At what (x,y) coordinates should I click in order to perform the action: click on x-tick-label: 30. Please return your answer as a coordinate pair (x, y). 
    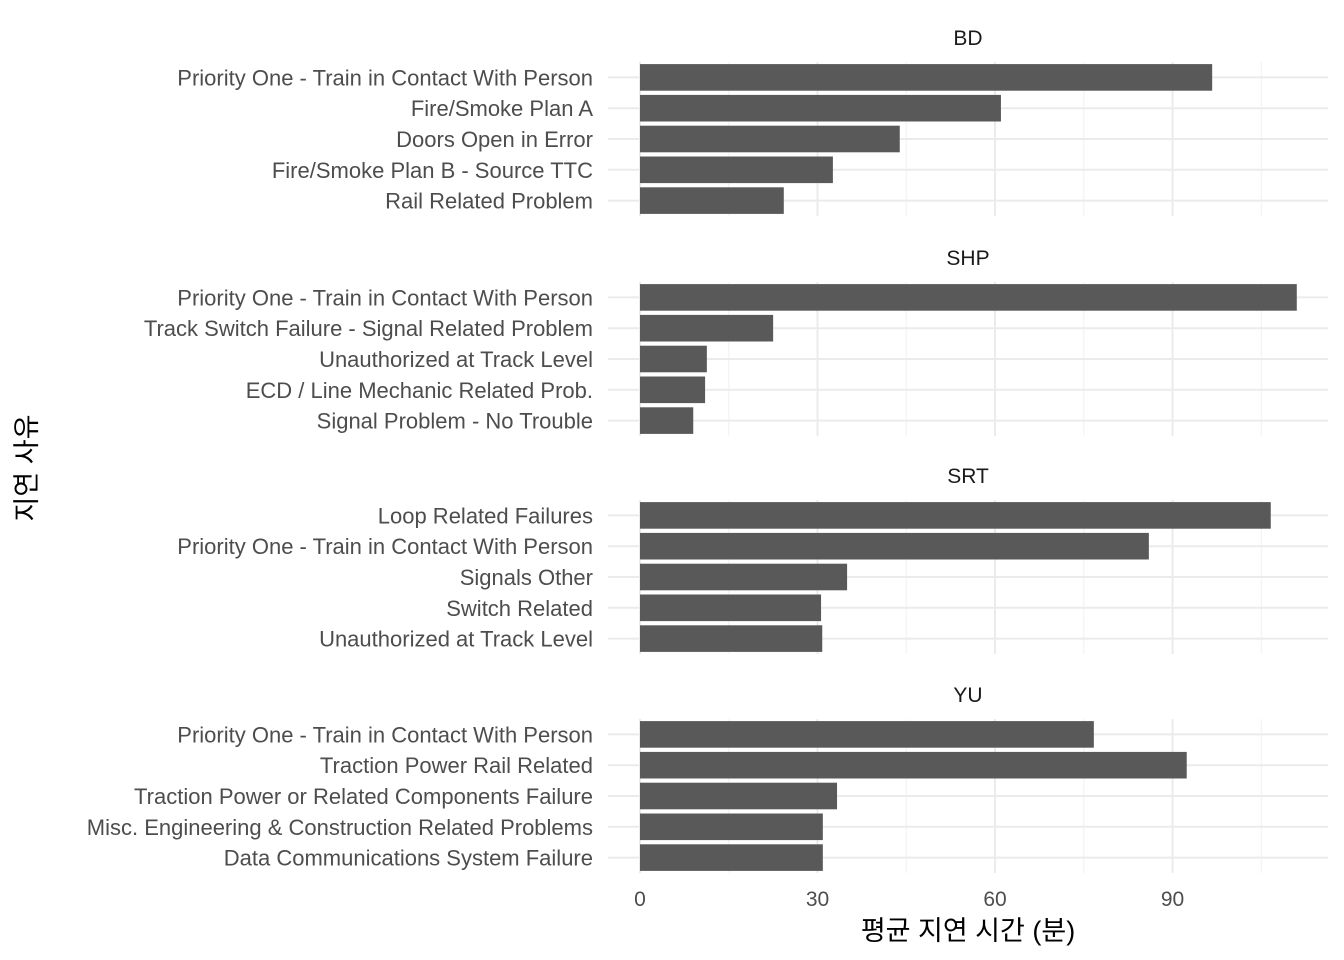
    Looking at the image, I should click on (817, 899).